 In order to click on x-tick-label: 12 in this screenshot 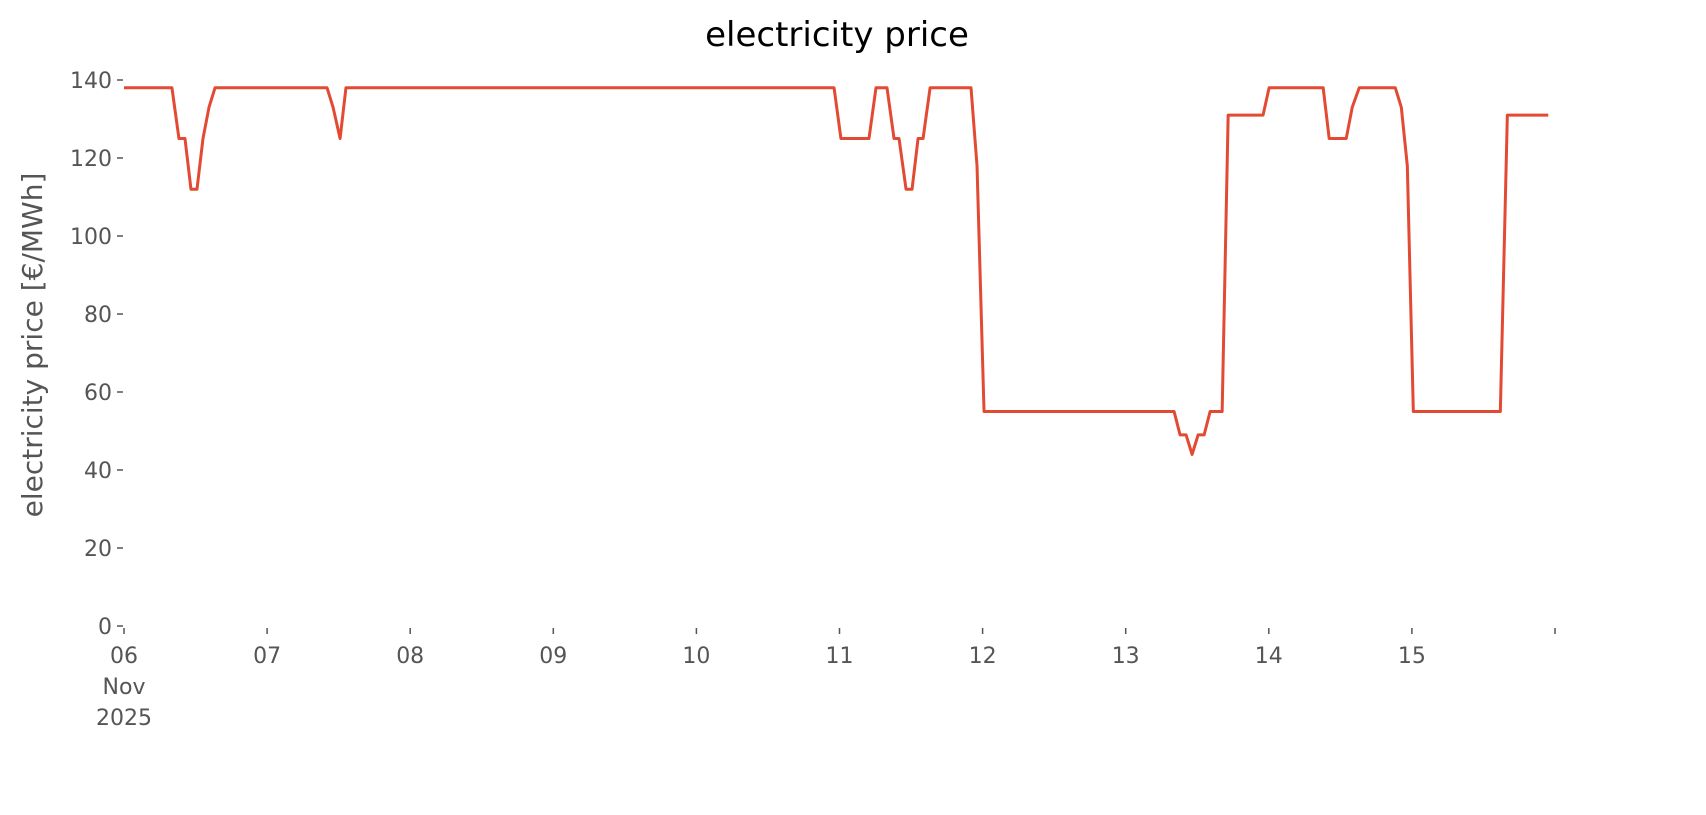, I will do `click(983, 656)`.